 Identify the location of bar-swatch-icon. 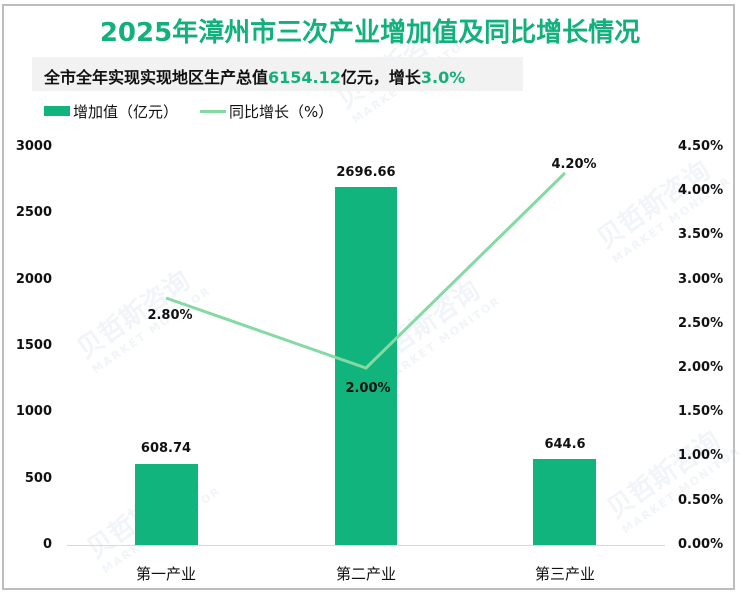
(57, 111).